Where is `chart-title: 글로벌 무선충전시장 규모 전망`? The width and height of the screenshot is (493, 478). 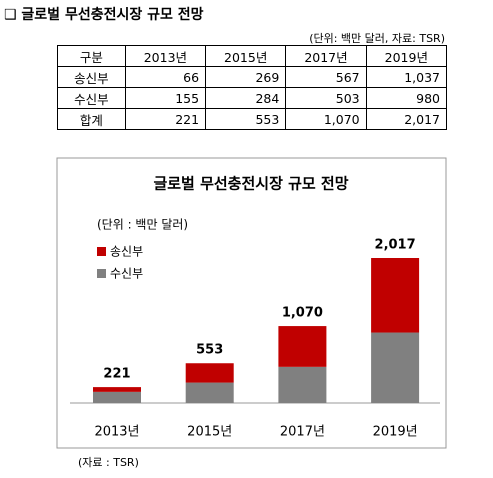
chart-title: 글로벌 무선충전시장 규모 전망 is located at coordinates (250, 184).